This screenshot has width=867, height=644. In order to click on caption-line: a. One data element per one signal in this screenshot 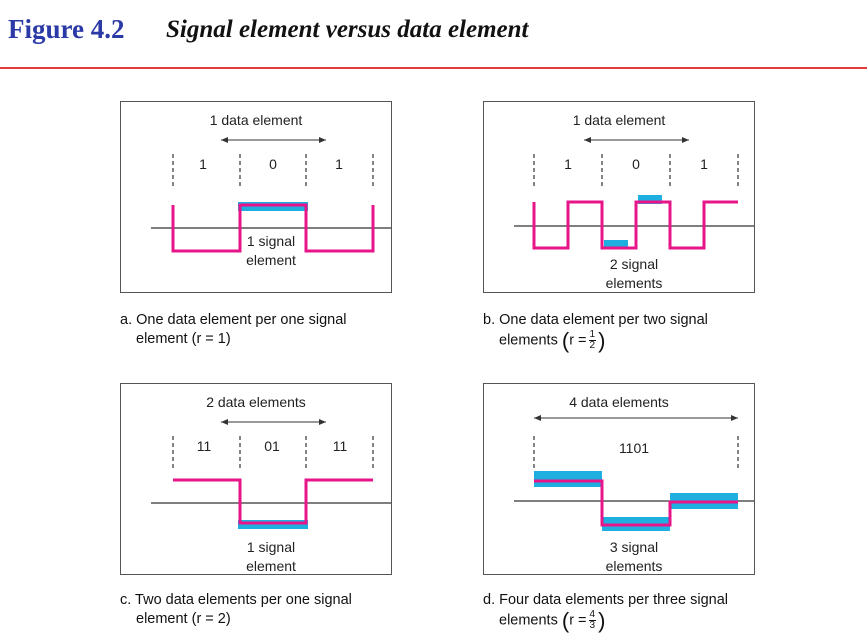, I will do `click(233, 320)`.